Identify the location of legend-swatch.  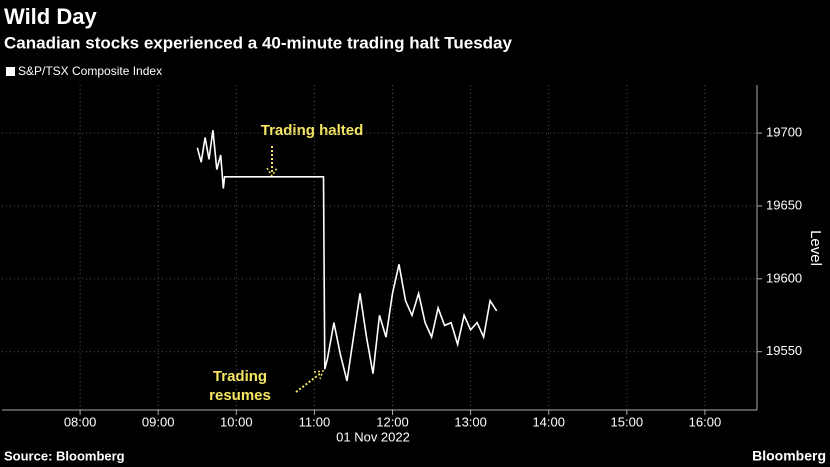
(10, 71).